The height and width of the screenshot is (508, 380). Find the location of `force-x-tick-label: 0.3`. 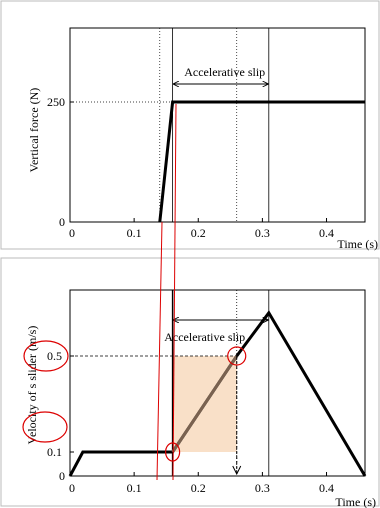

force-x-tick-label: 0.3 is located at coordinates (262, 233).